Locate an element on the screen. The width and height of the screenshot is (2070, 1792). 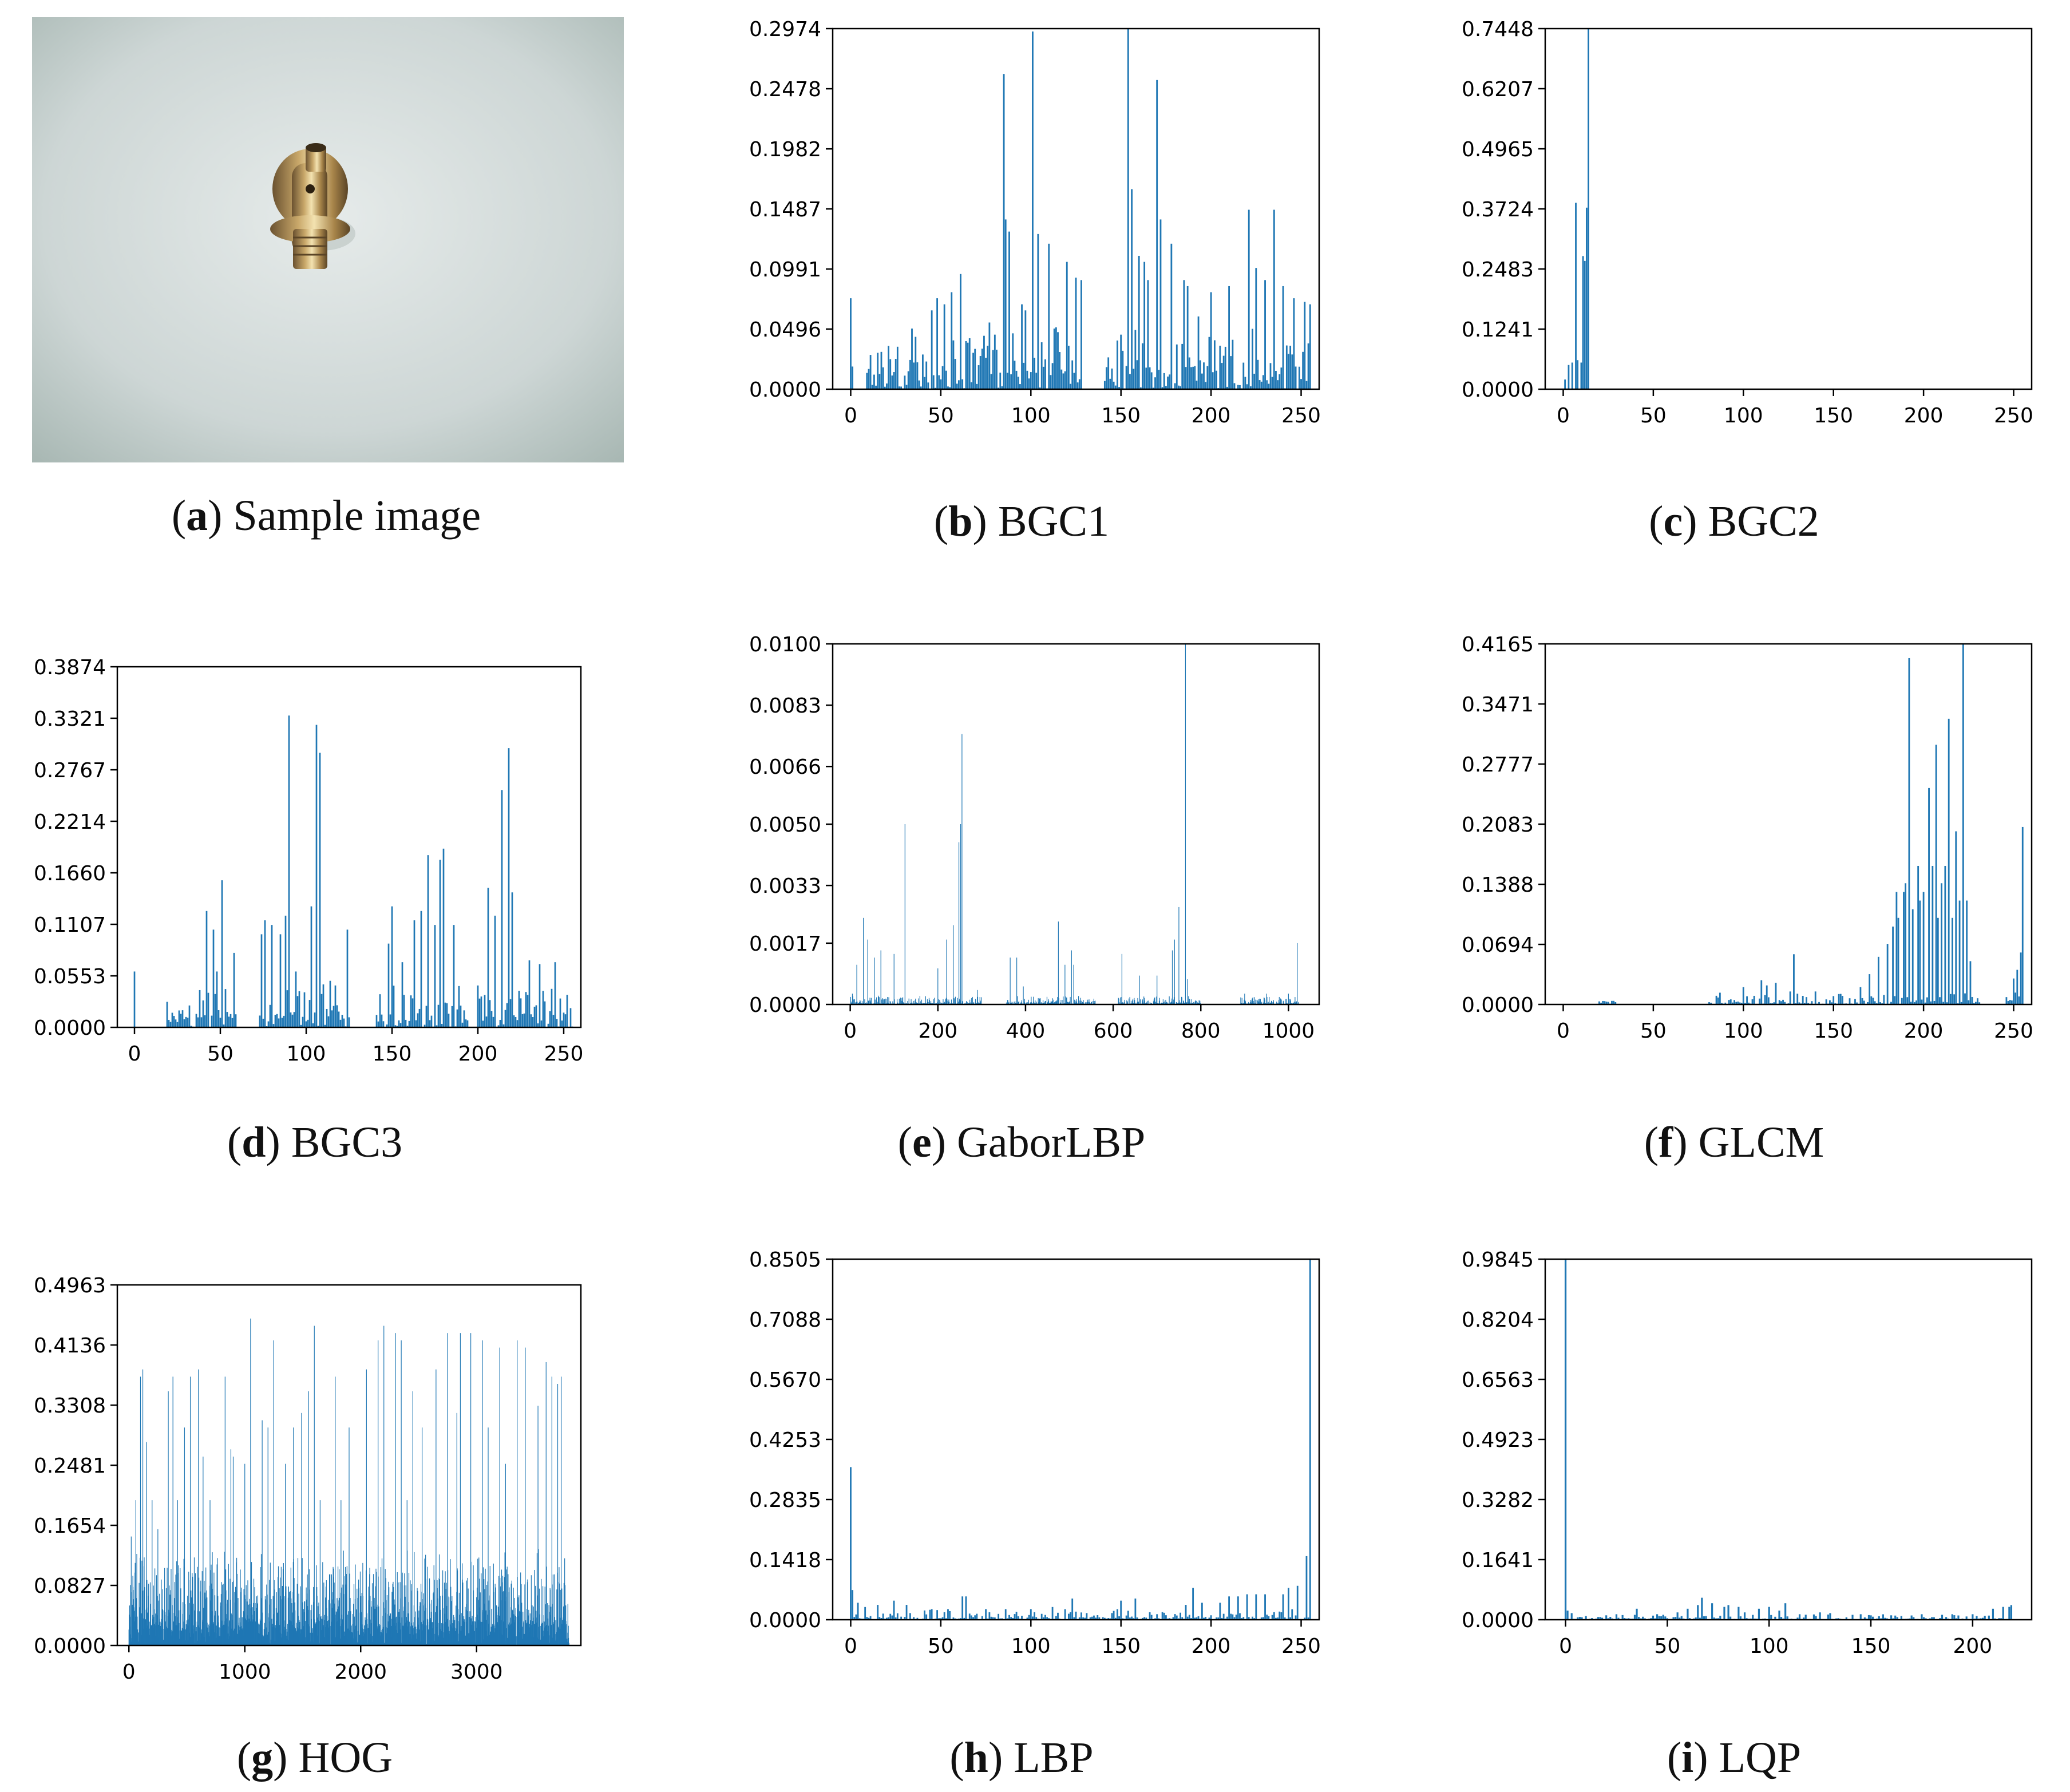
x-tick-label: 0 is located at coordinates (850, 1031).